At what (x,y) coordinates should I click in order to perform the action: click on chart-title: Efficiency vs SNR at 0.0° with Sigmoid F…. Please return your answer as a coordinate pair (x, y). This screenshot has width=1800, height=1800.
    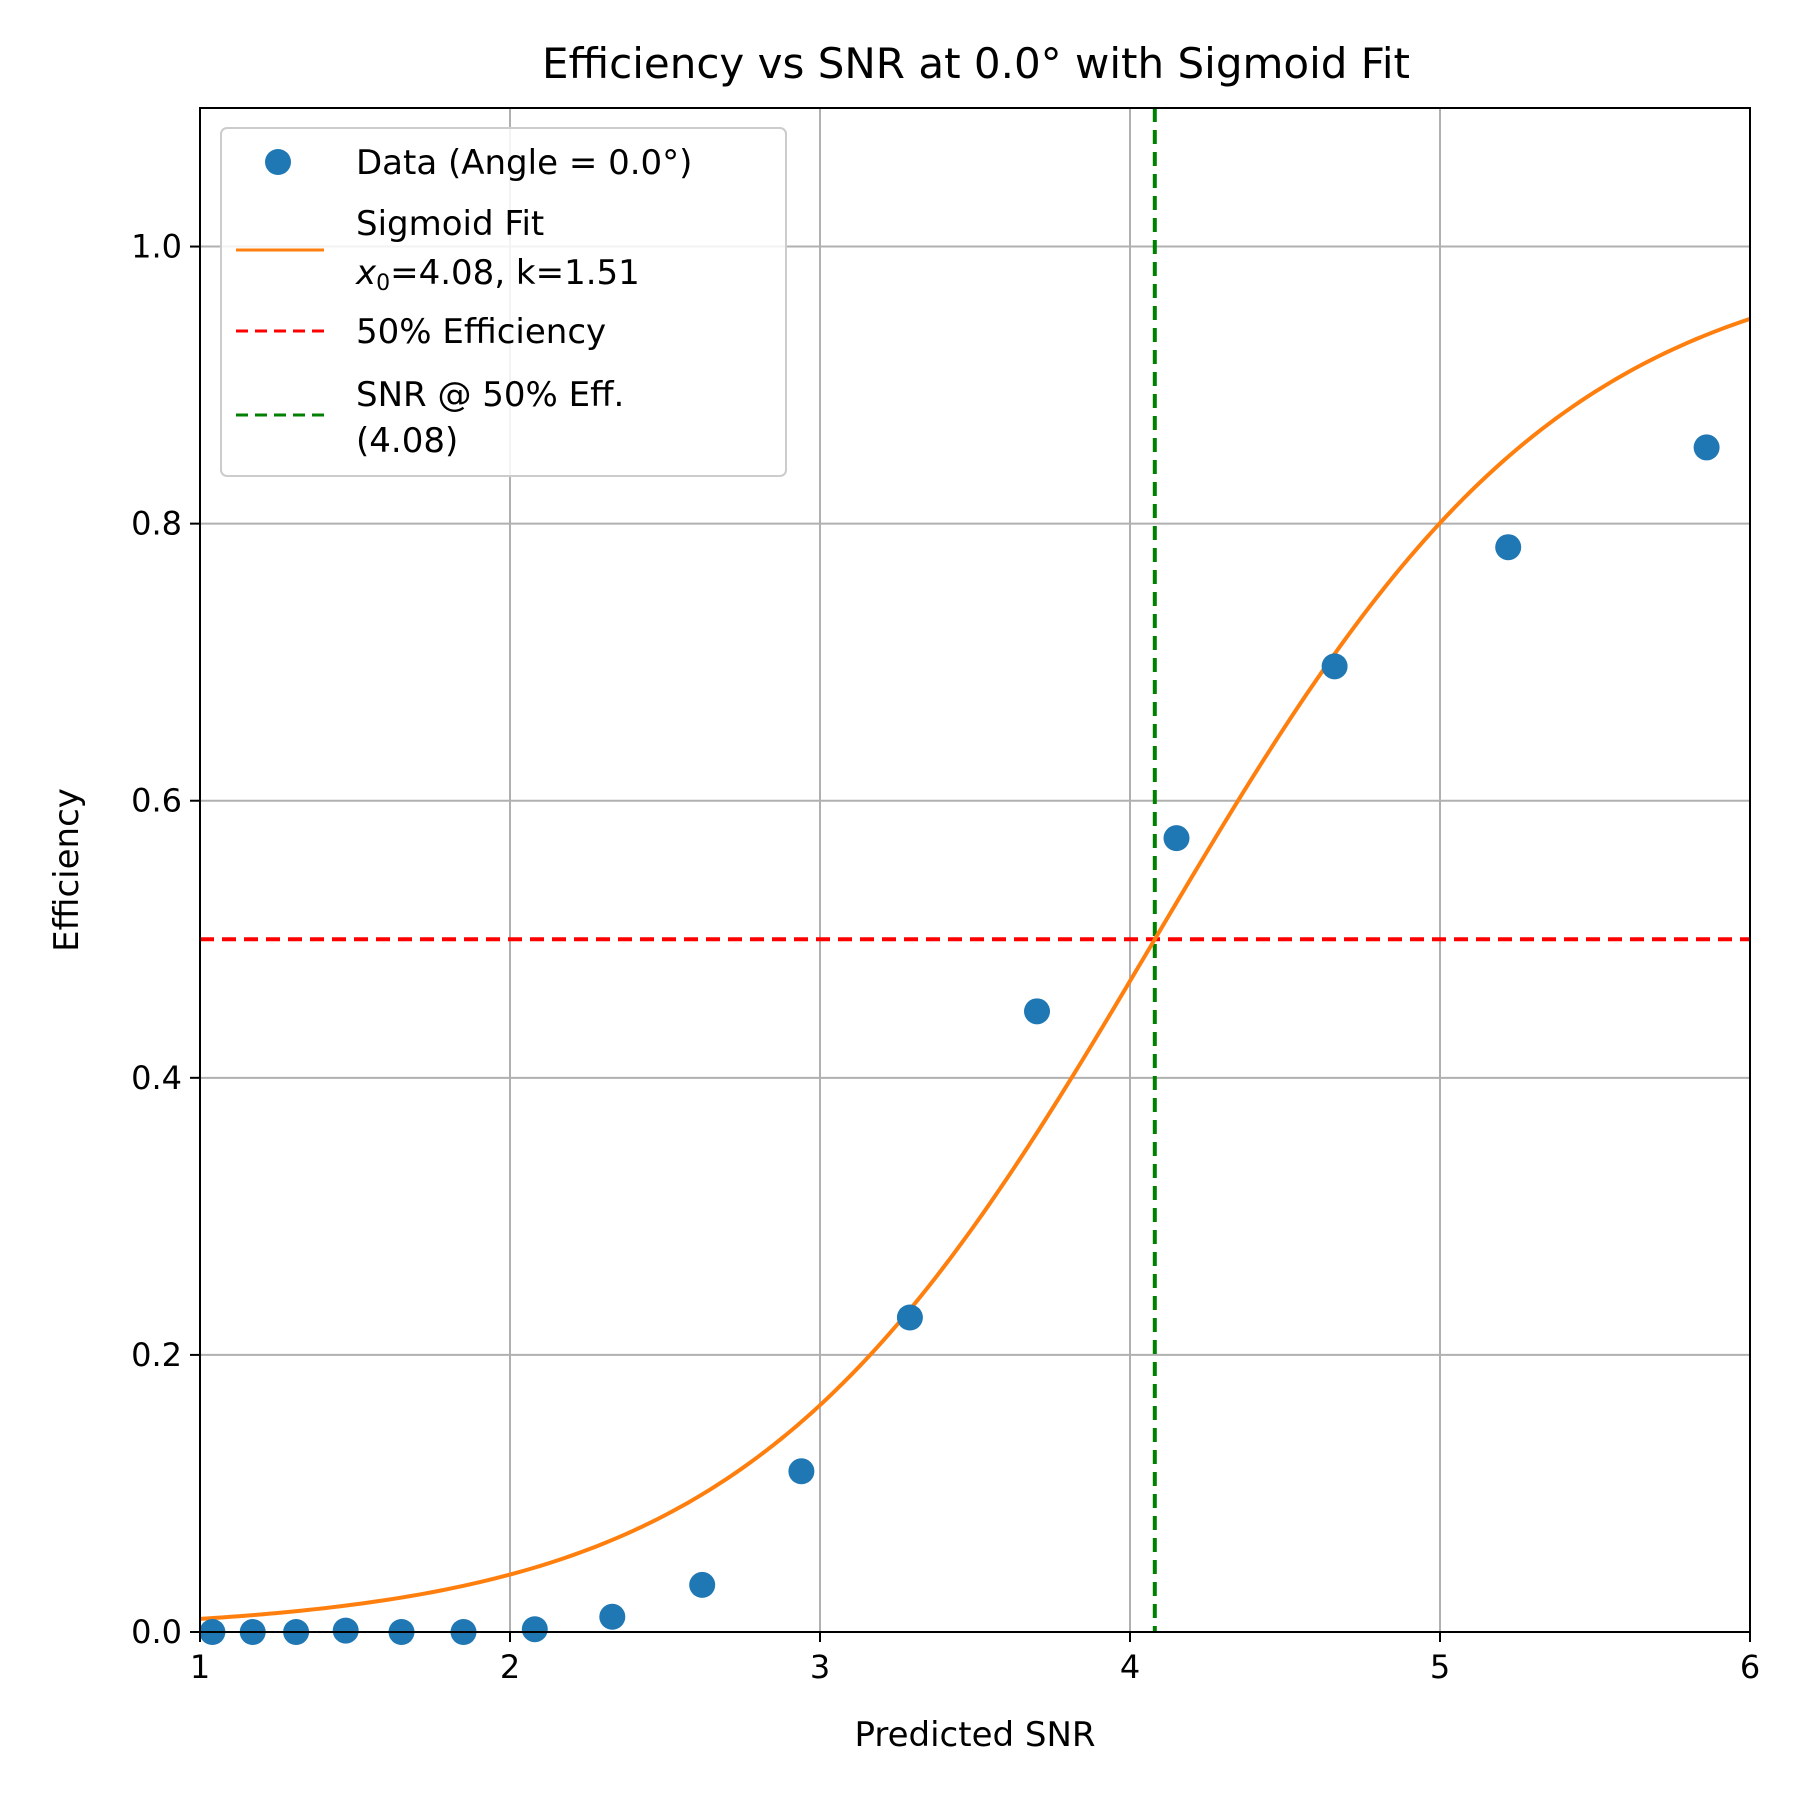
    Looking at the image, I should click on (976, 63).